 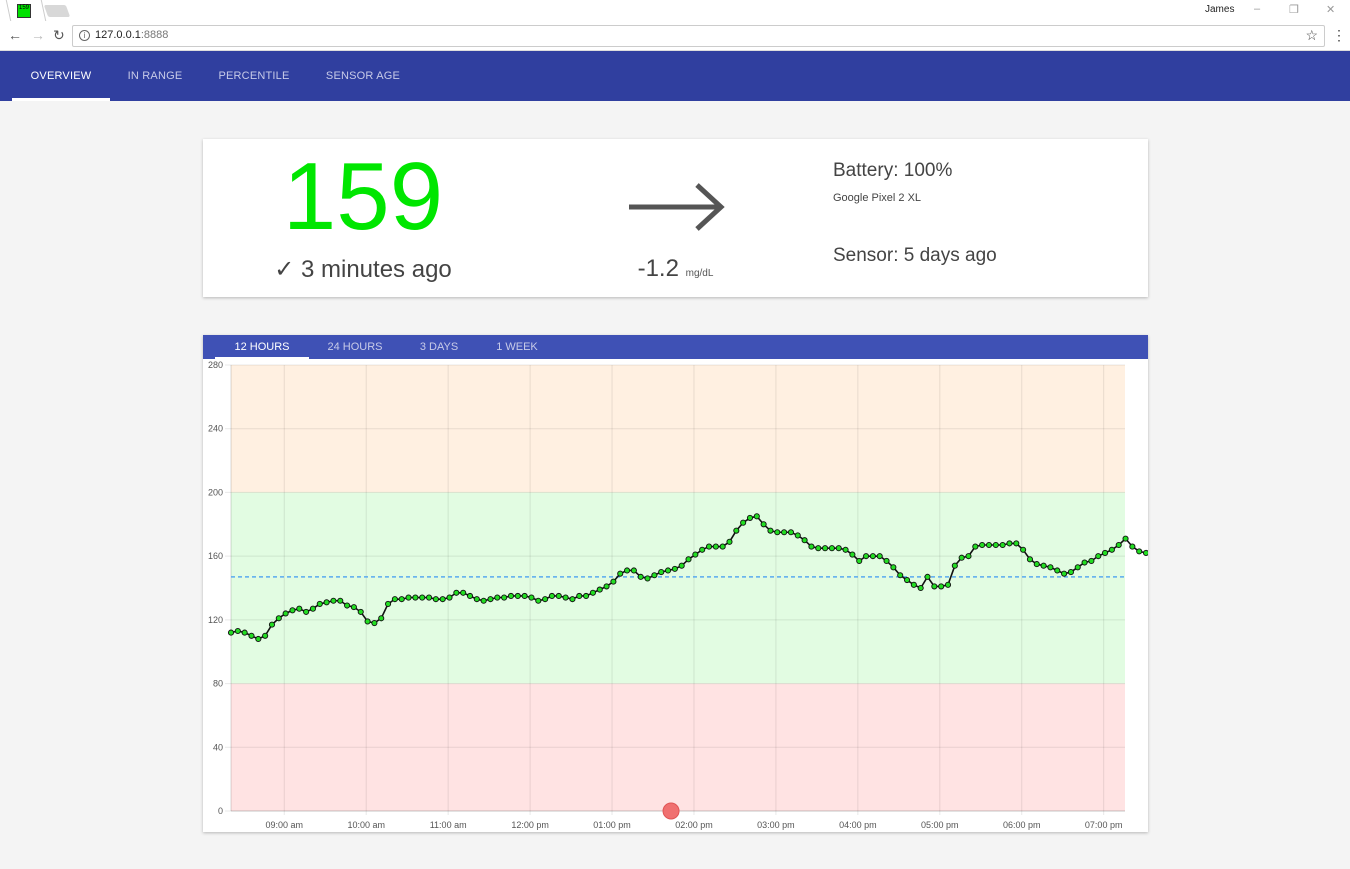 I want to click on sensor-age: Sensor: 5 days ago, so click(x=915, y=255).